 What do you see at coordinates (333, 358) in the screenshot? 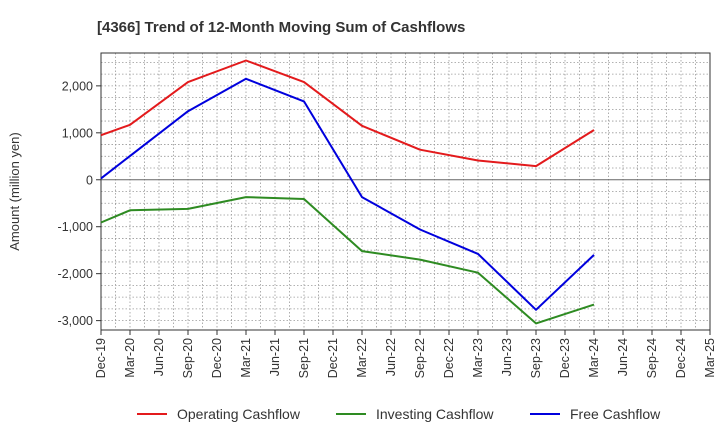
I see `x-tick-label: Dec-21` at bounding box center [333, 358].